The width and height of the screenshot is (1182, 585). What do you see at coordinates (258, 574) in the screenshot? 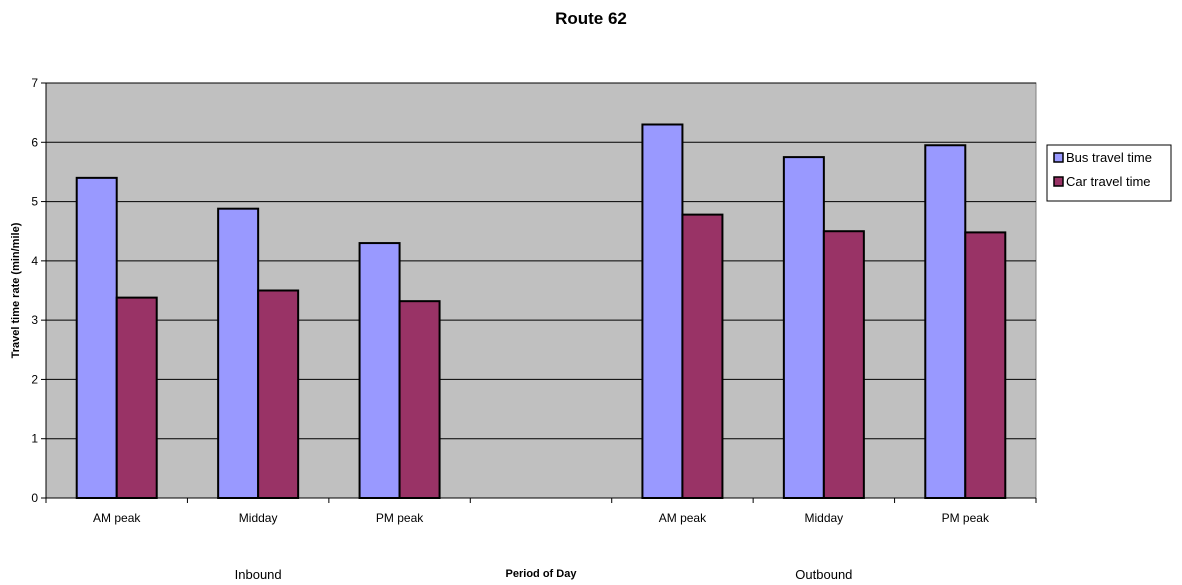
I see `group-label: Inbound` at bounding box center [258, 574].